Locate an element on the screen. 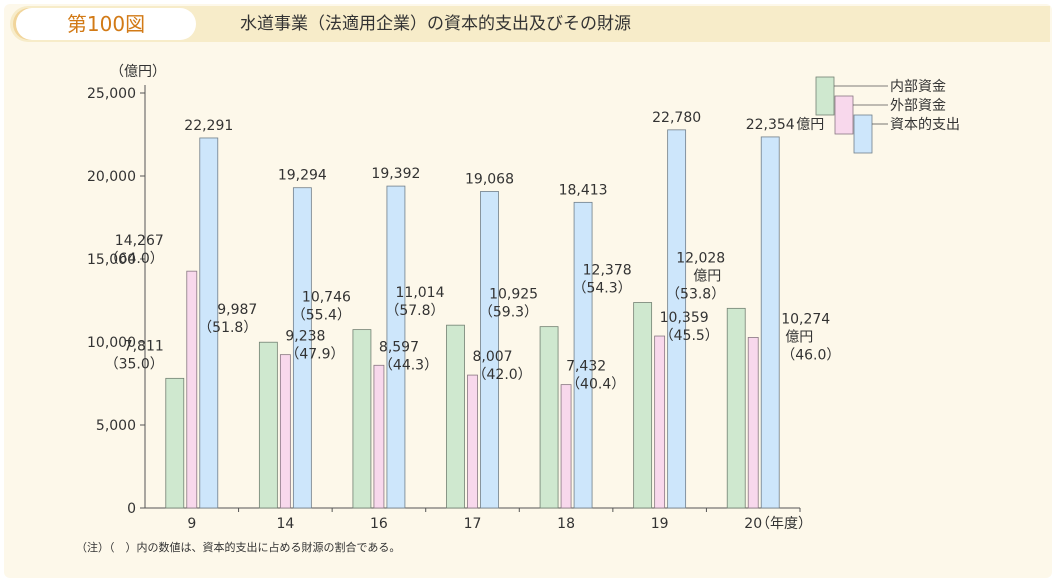  internal-value-label: 10,746 is located at coordinates (326, 298).